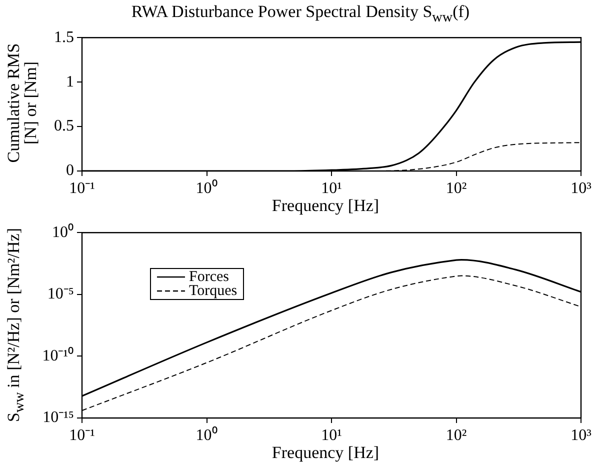 The width and height of the screenshot is (601, 464). Describe the element at coordinates (58, 355) in the screenshot. I see `y-tick-label: 10⁻¹⁰` at that location.